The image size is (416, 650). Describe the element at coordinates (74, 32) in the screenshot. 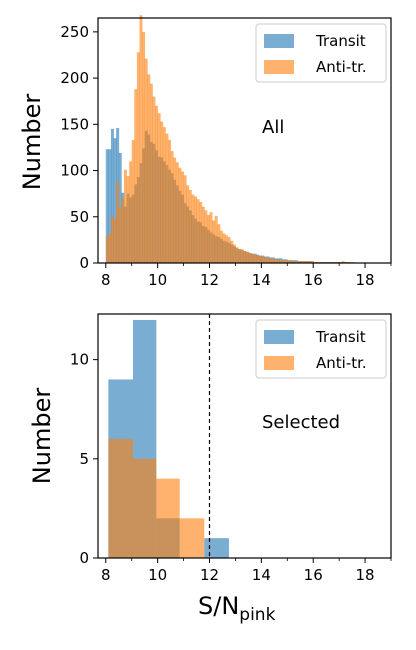

I see `top-ytick-label: 250` at that location.